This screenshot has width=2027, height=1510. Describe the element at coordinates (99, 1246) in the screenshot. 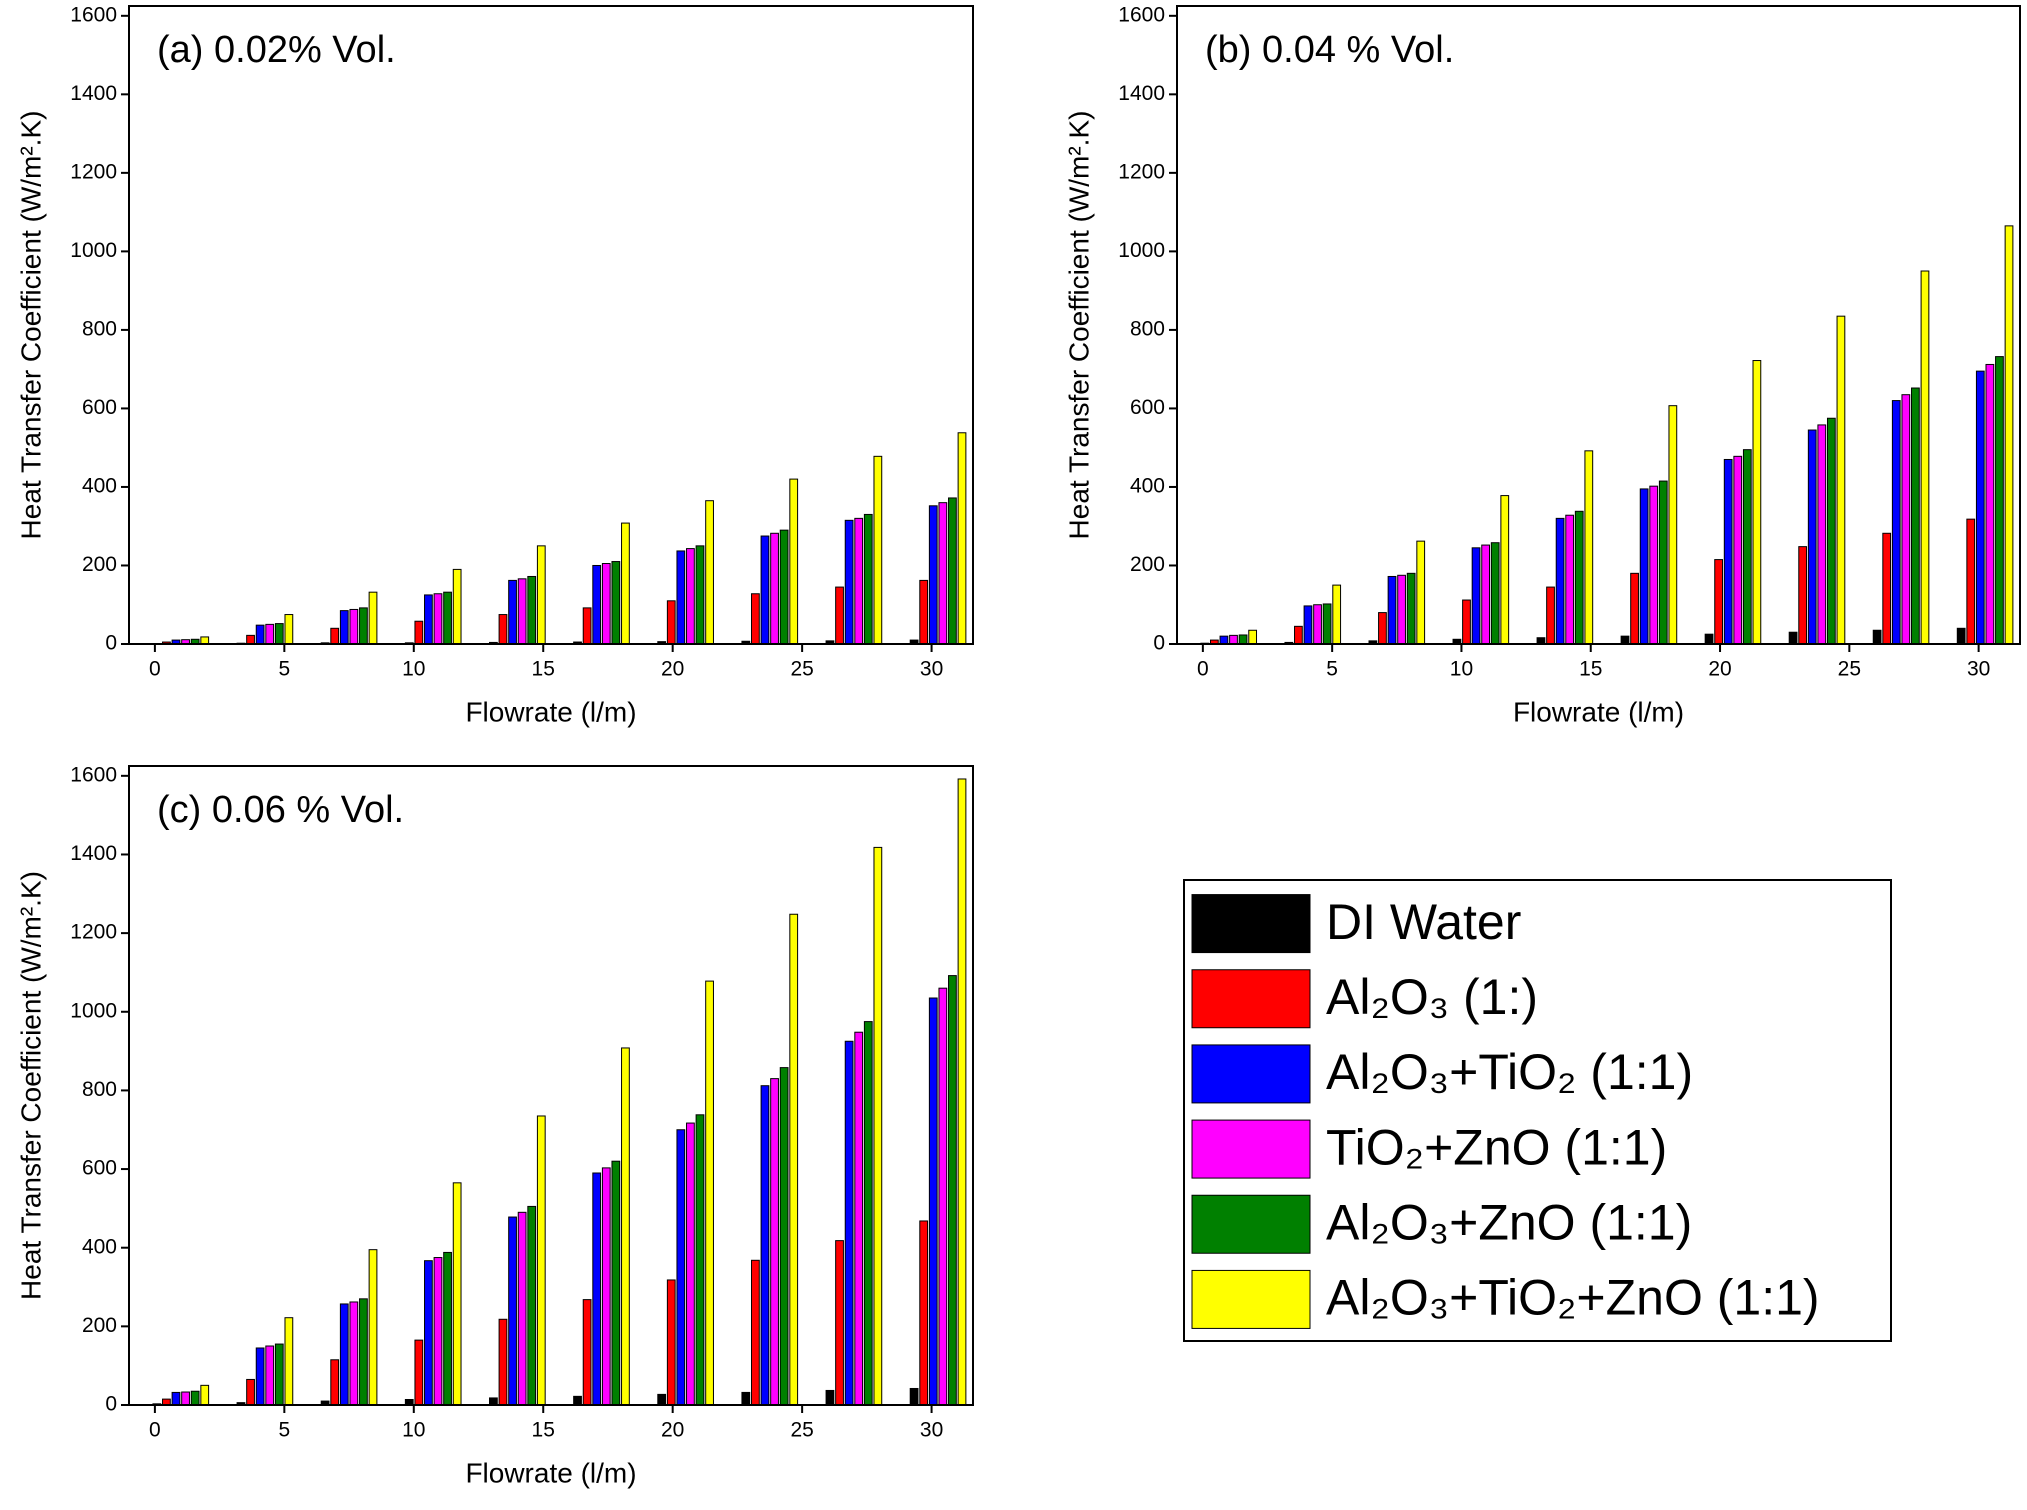

I see `y-tick-label: 400` at that location.